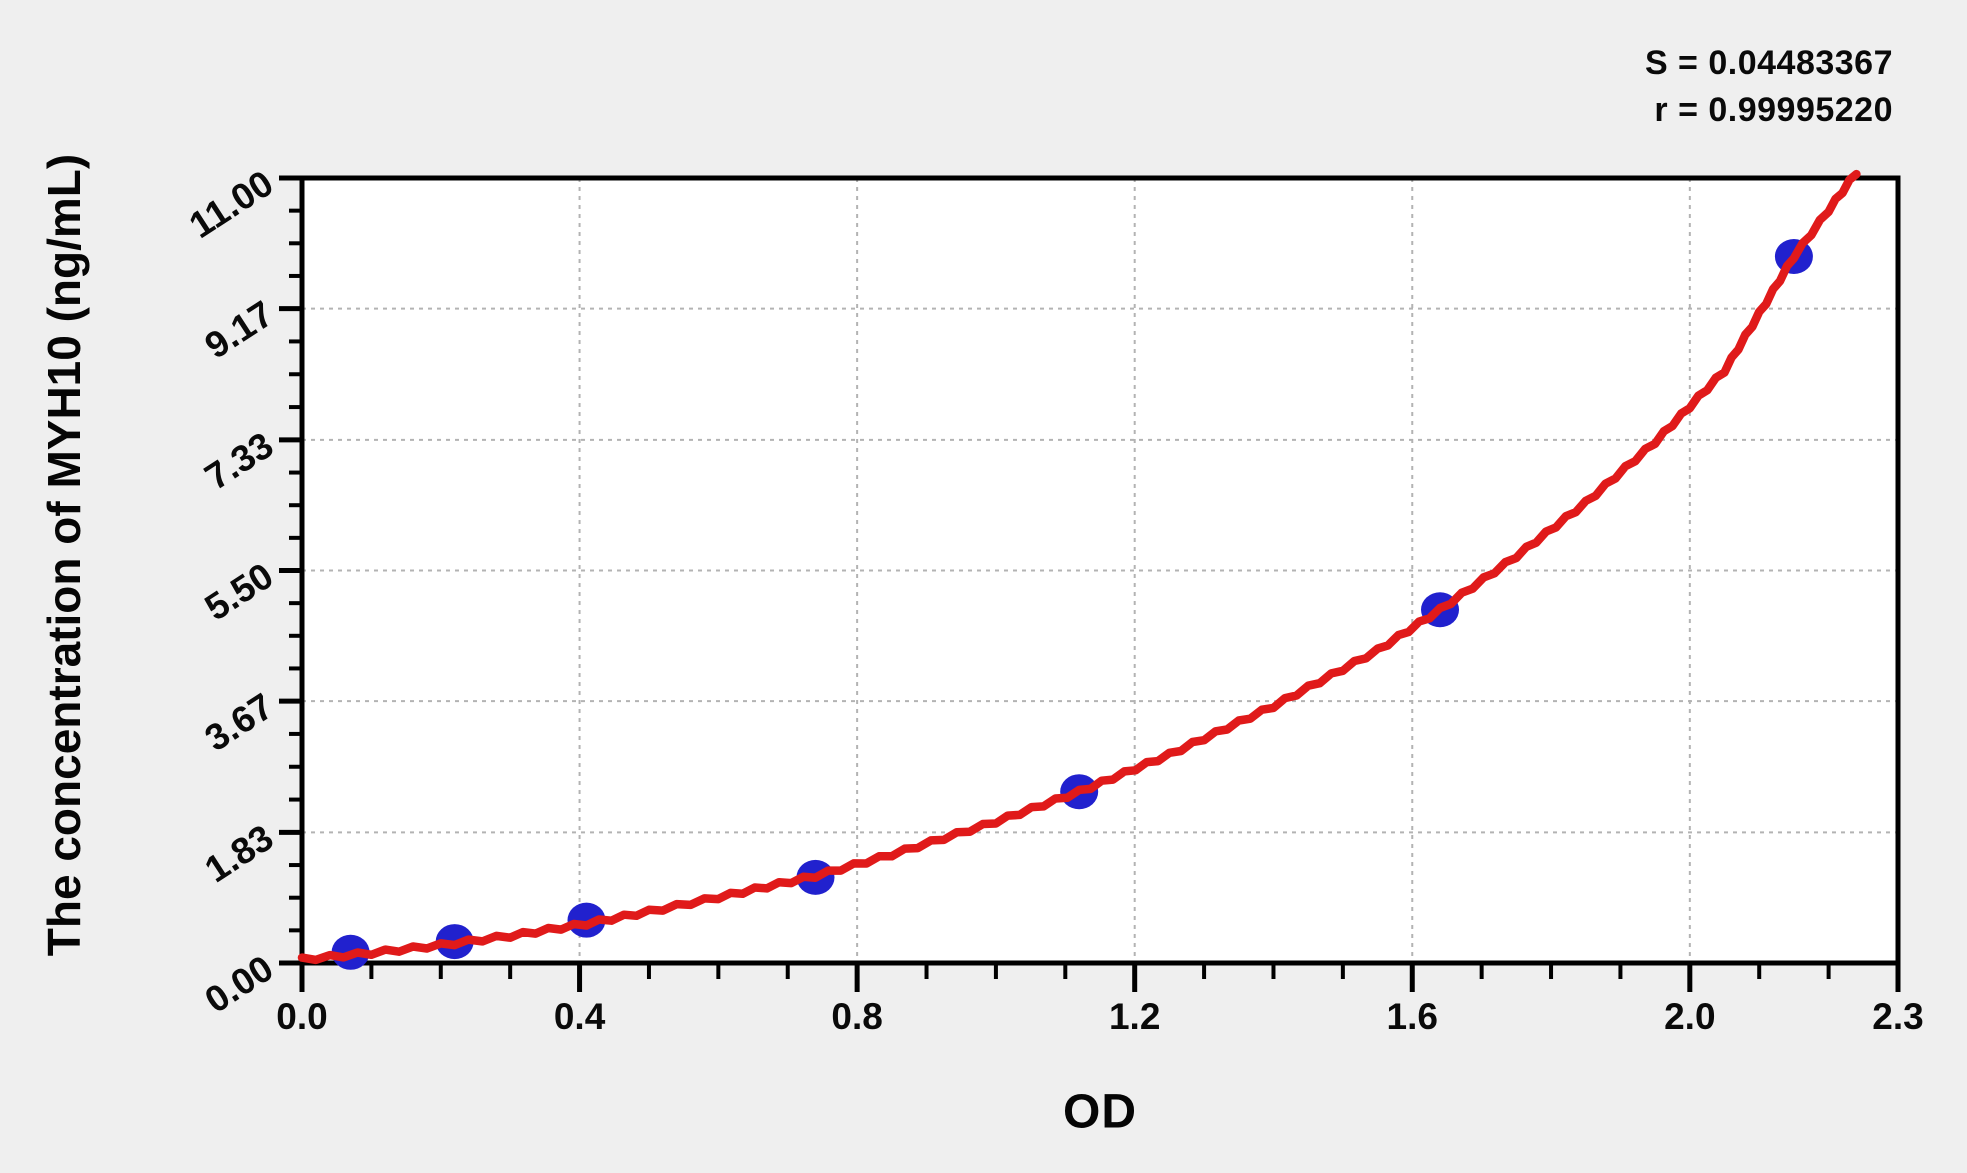 The height and width of the screenshot is (1173, 1967). I want to click on y-tick-label: 7.33, so click(239, 461).